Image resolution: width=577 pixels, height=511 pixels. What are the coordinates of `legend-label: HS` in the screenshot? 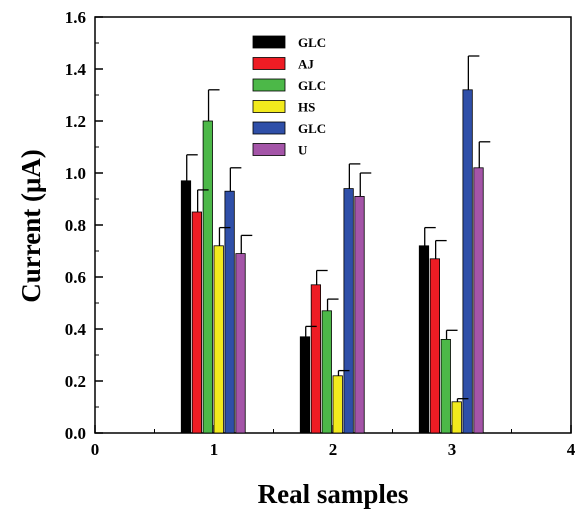 It's located at (306, 107).